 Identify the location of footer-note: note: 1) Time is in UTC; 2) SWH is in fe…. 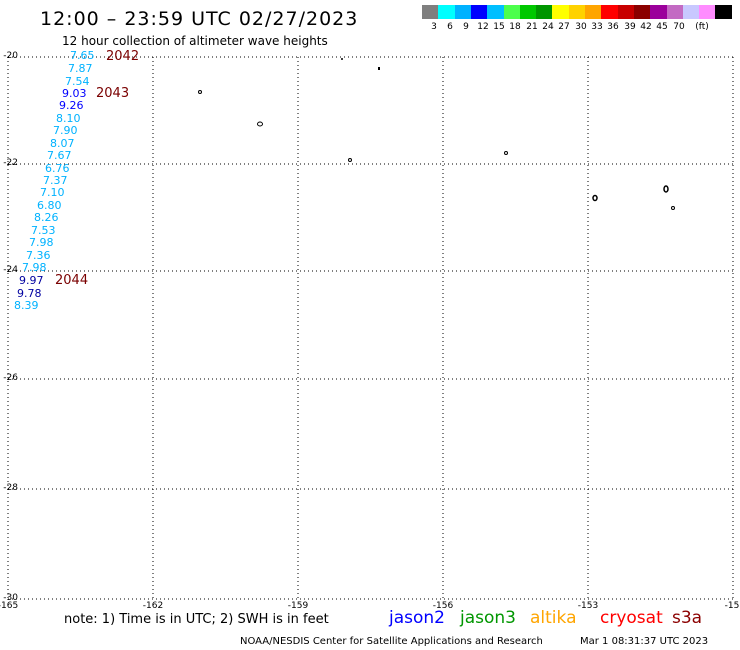
(196, 619).